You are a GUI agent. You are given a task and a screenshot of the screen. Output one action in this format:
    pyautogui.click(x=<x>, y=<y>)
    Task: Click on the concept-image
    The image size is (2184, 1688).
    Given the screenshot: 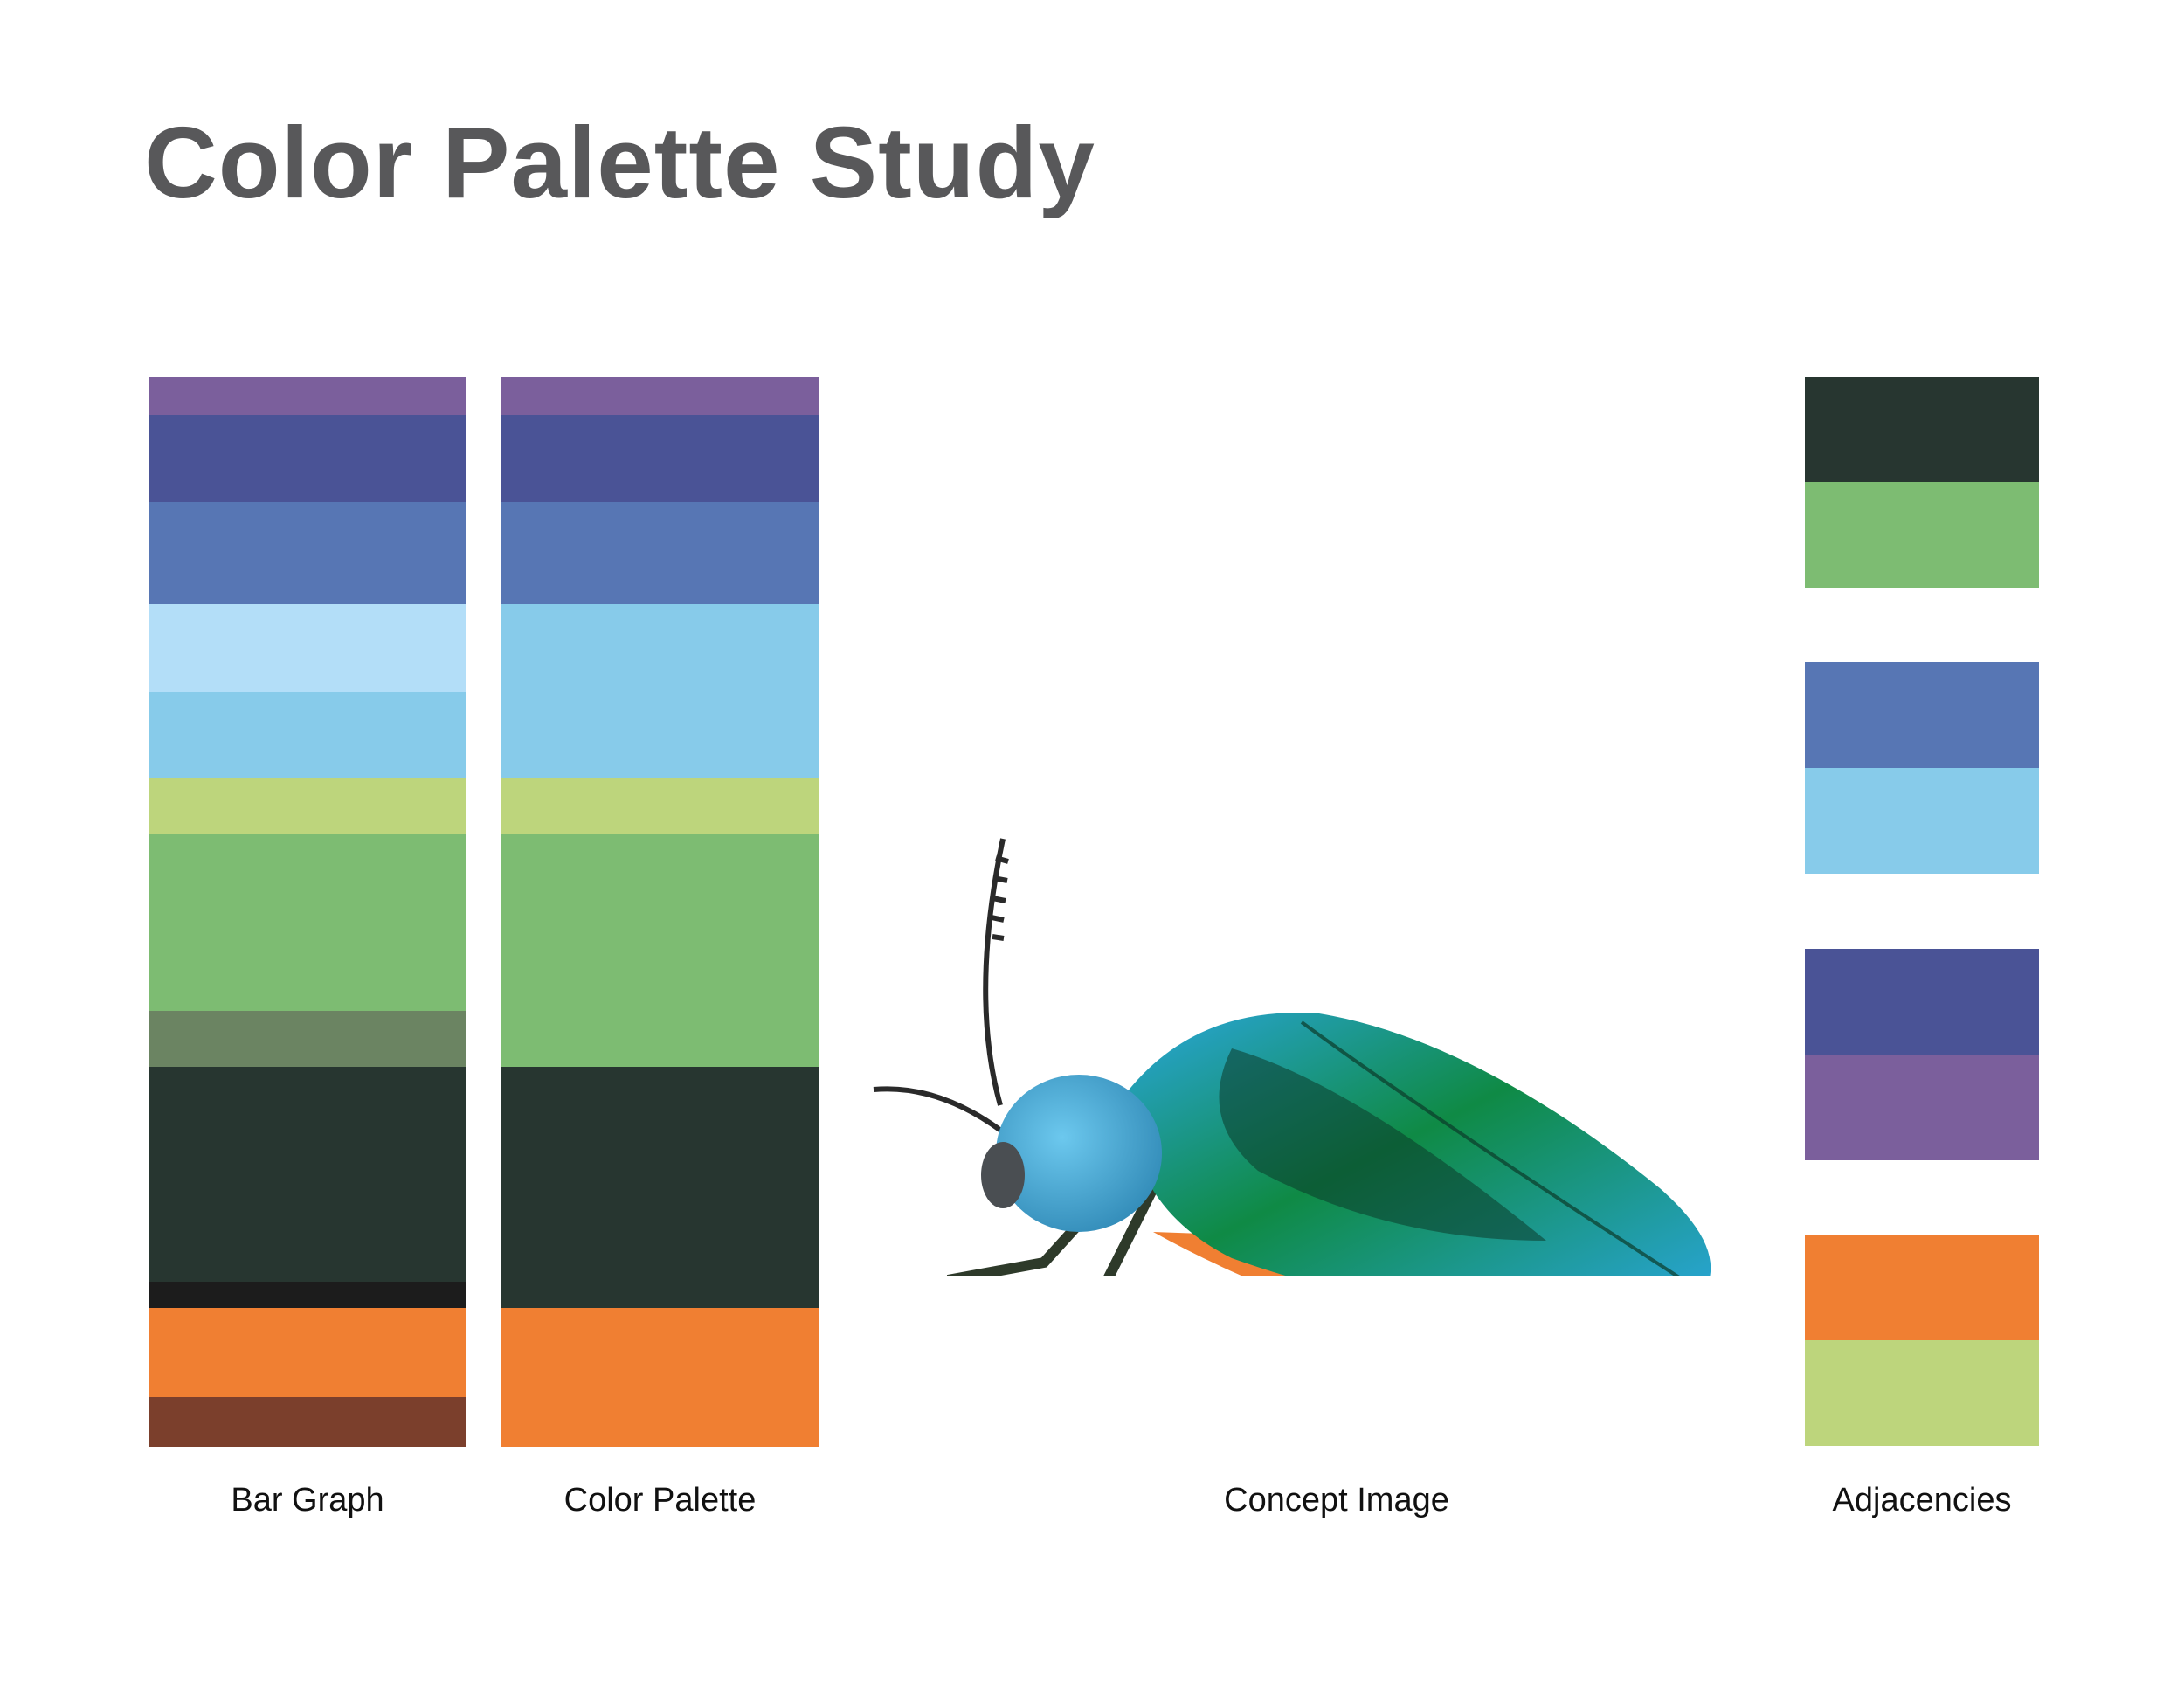 What is the action you would take?
    pyautogui.click(x=1292, y=1057)
    